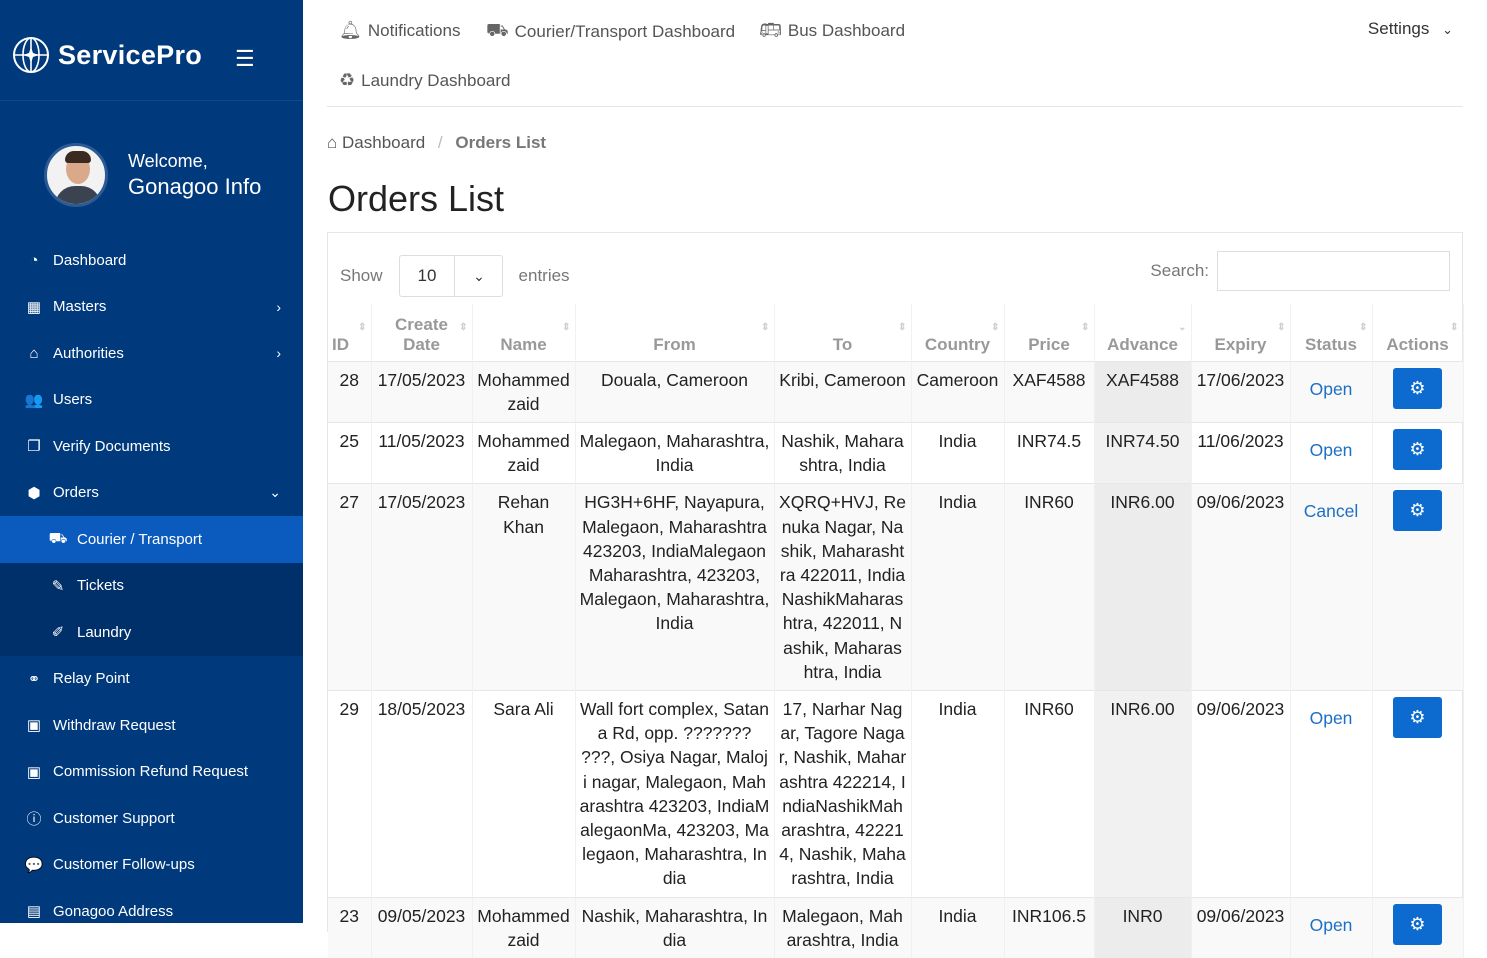 This screenshot has width=1487, height=958. Describe the element at coordinates (478, 276) in the screenshot. I see `chevron-down-icon: ⌄` at that location.